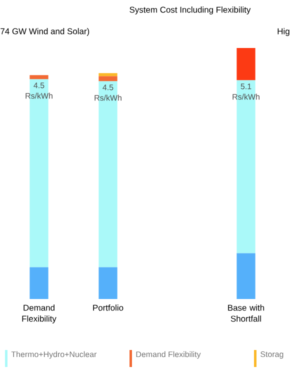  Describe the element at coordinates (39, 314) in the screenshot. I see `x-tick-label: Demand Flexibility` at that location.